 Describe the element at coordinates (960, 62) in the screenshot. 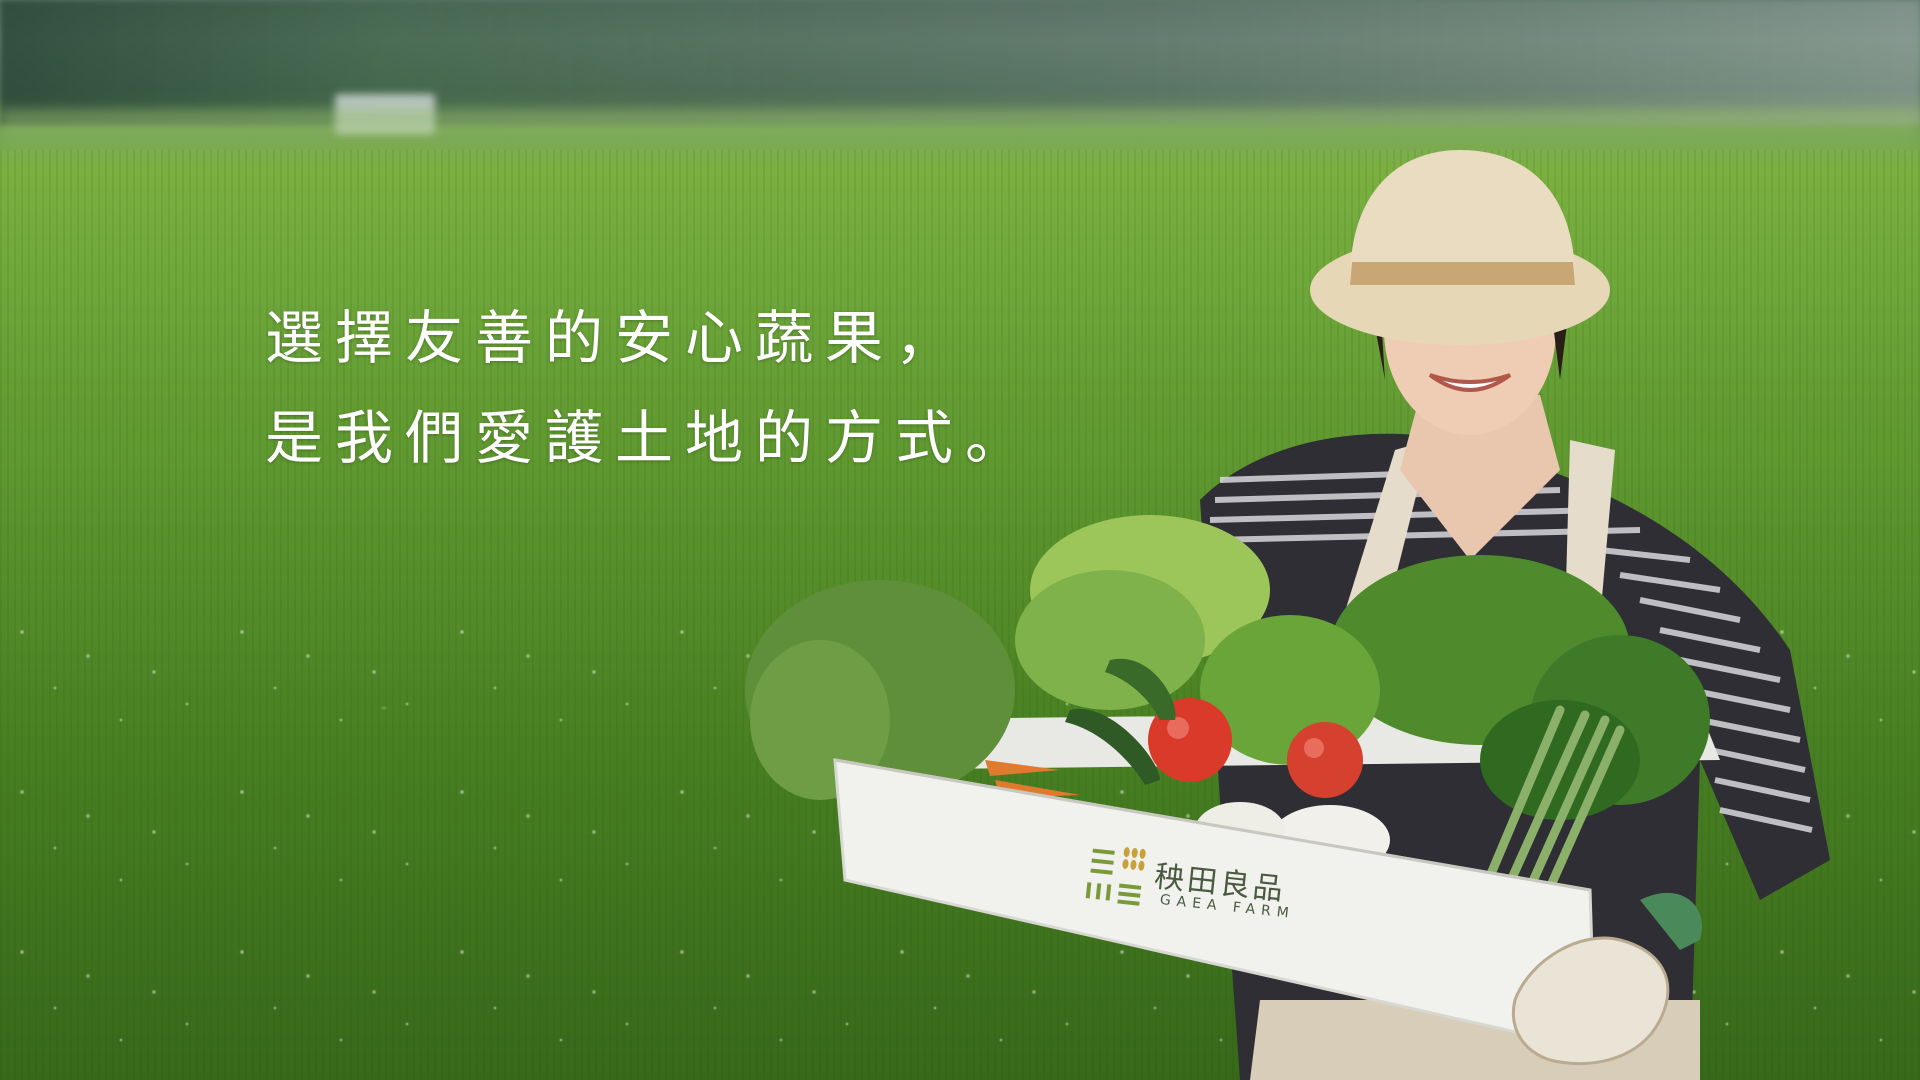

I see `background-treeline` at that location.